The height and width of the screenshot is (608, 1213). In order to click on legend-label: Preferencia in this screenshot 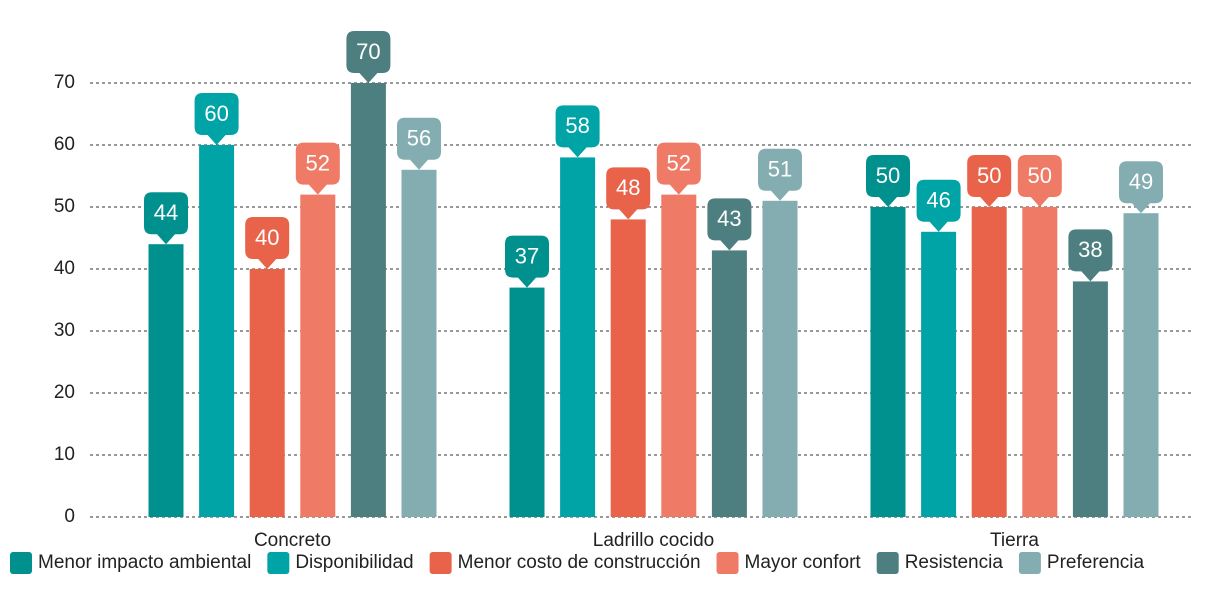, I will do `click(1096, 562)`.